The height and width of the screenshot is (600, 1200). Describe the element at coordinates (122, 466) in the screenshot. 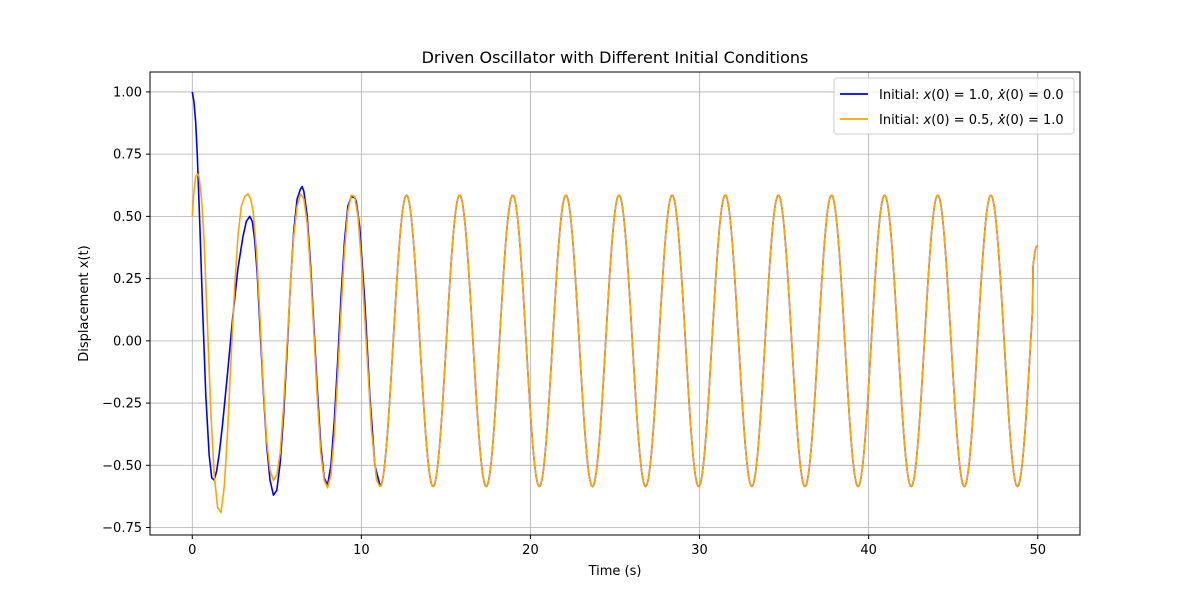

I see `y-tick-label: −0.50` at that location.